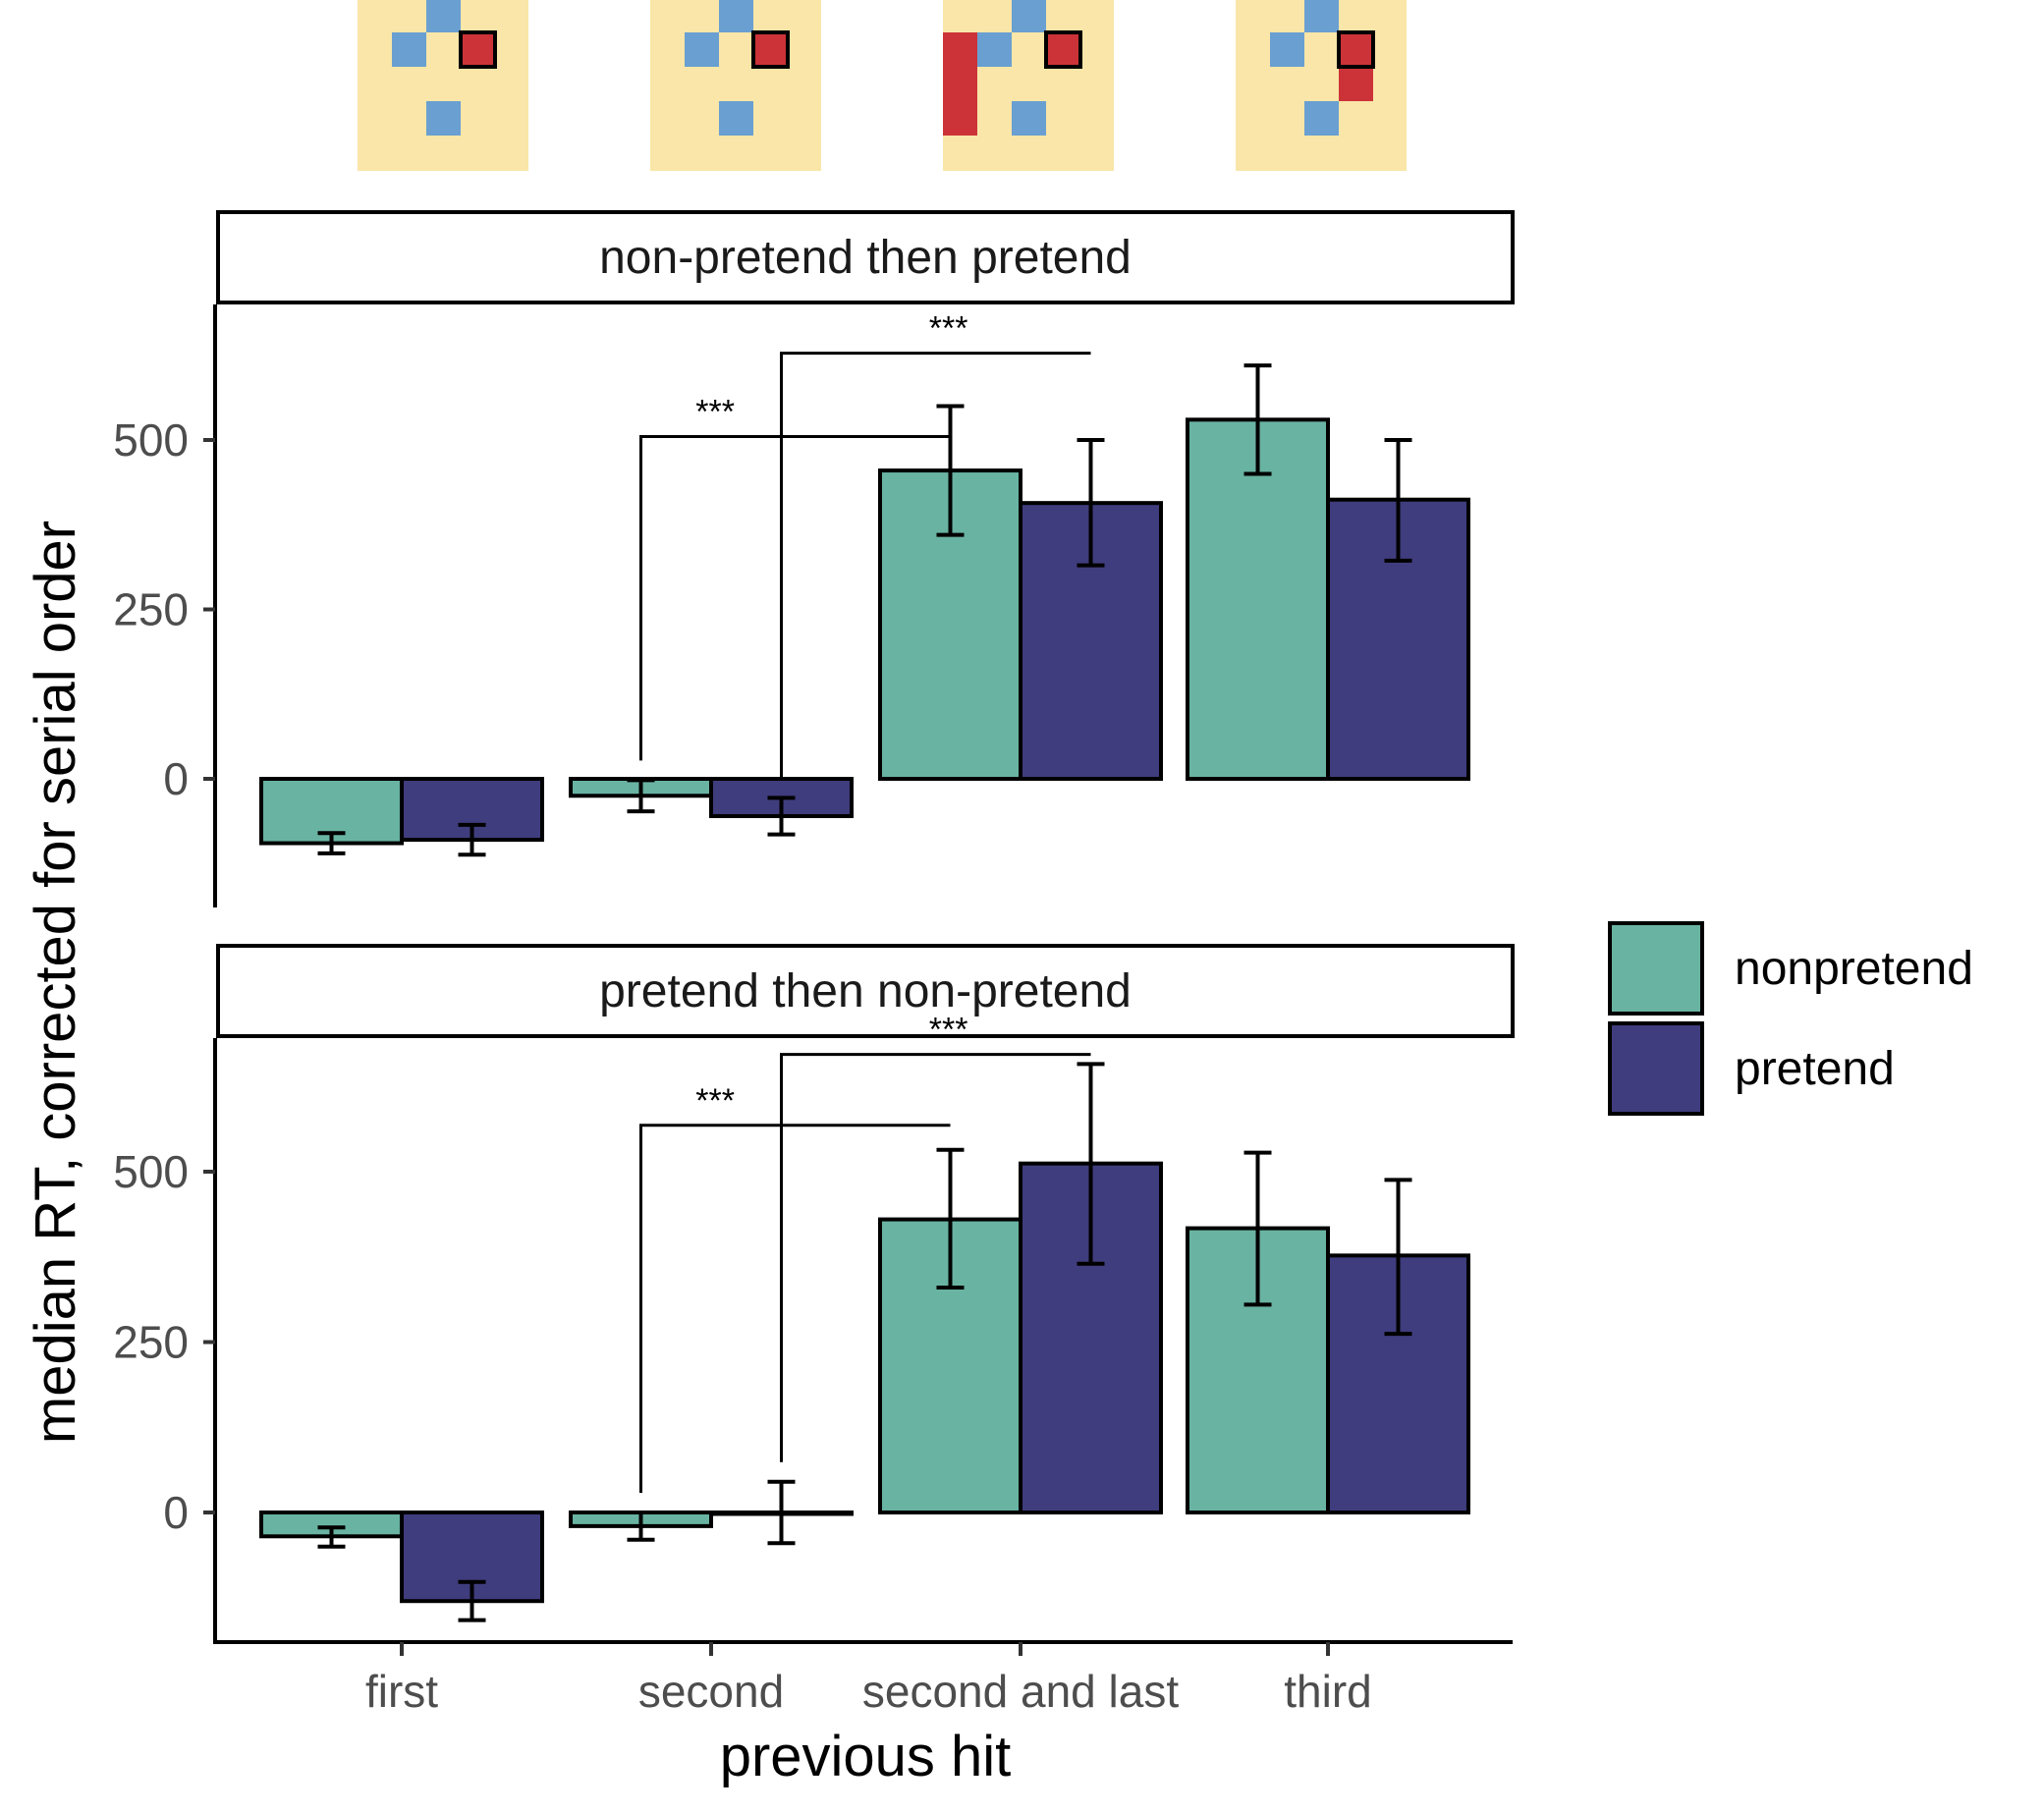 The height and width of the screenshot is (1813, 2044). I want to click on panel-title: pretend then non-pretend, so click(865, 991).